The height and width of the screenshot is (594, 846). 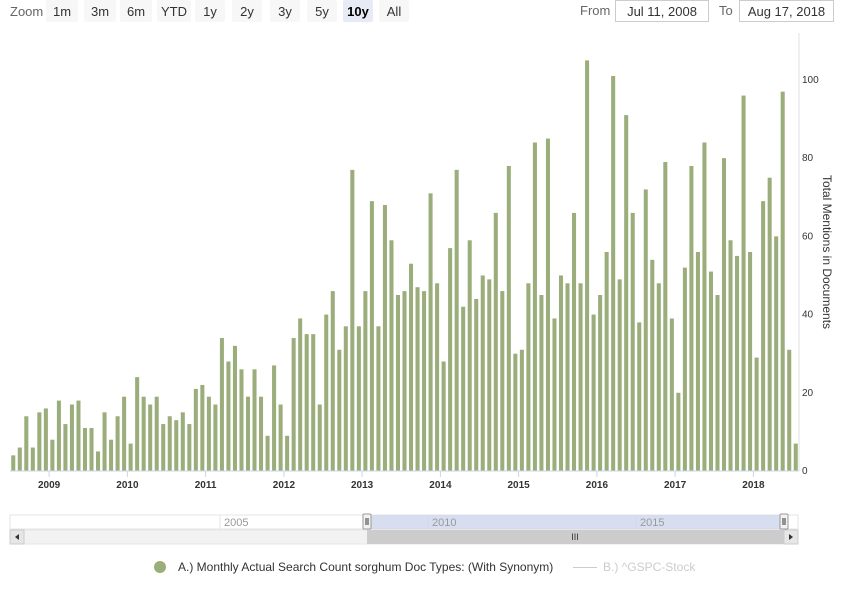 I want to click on zoom-button-6m: 6m, so click(x=136, y=11).